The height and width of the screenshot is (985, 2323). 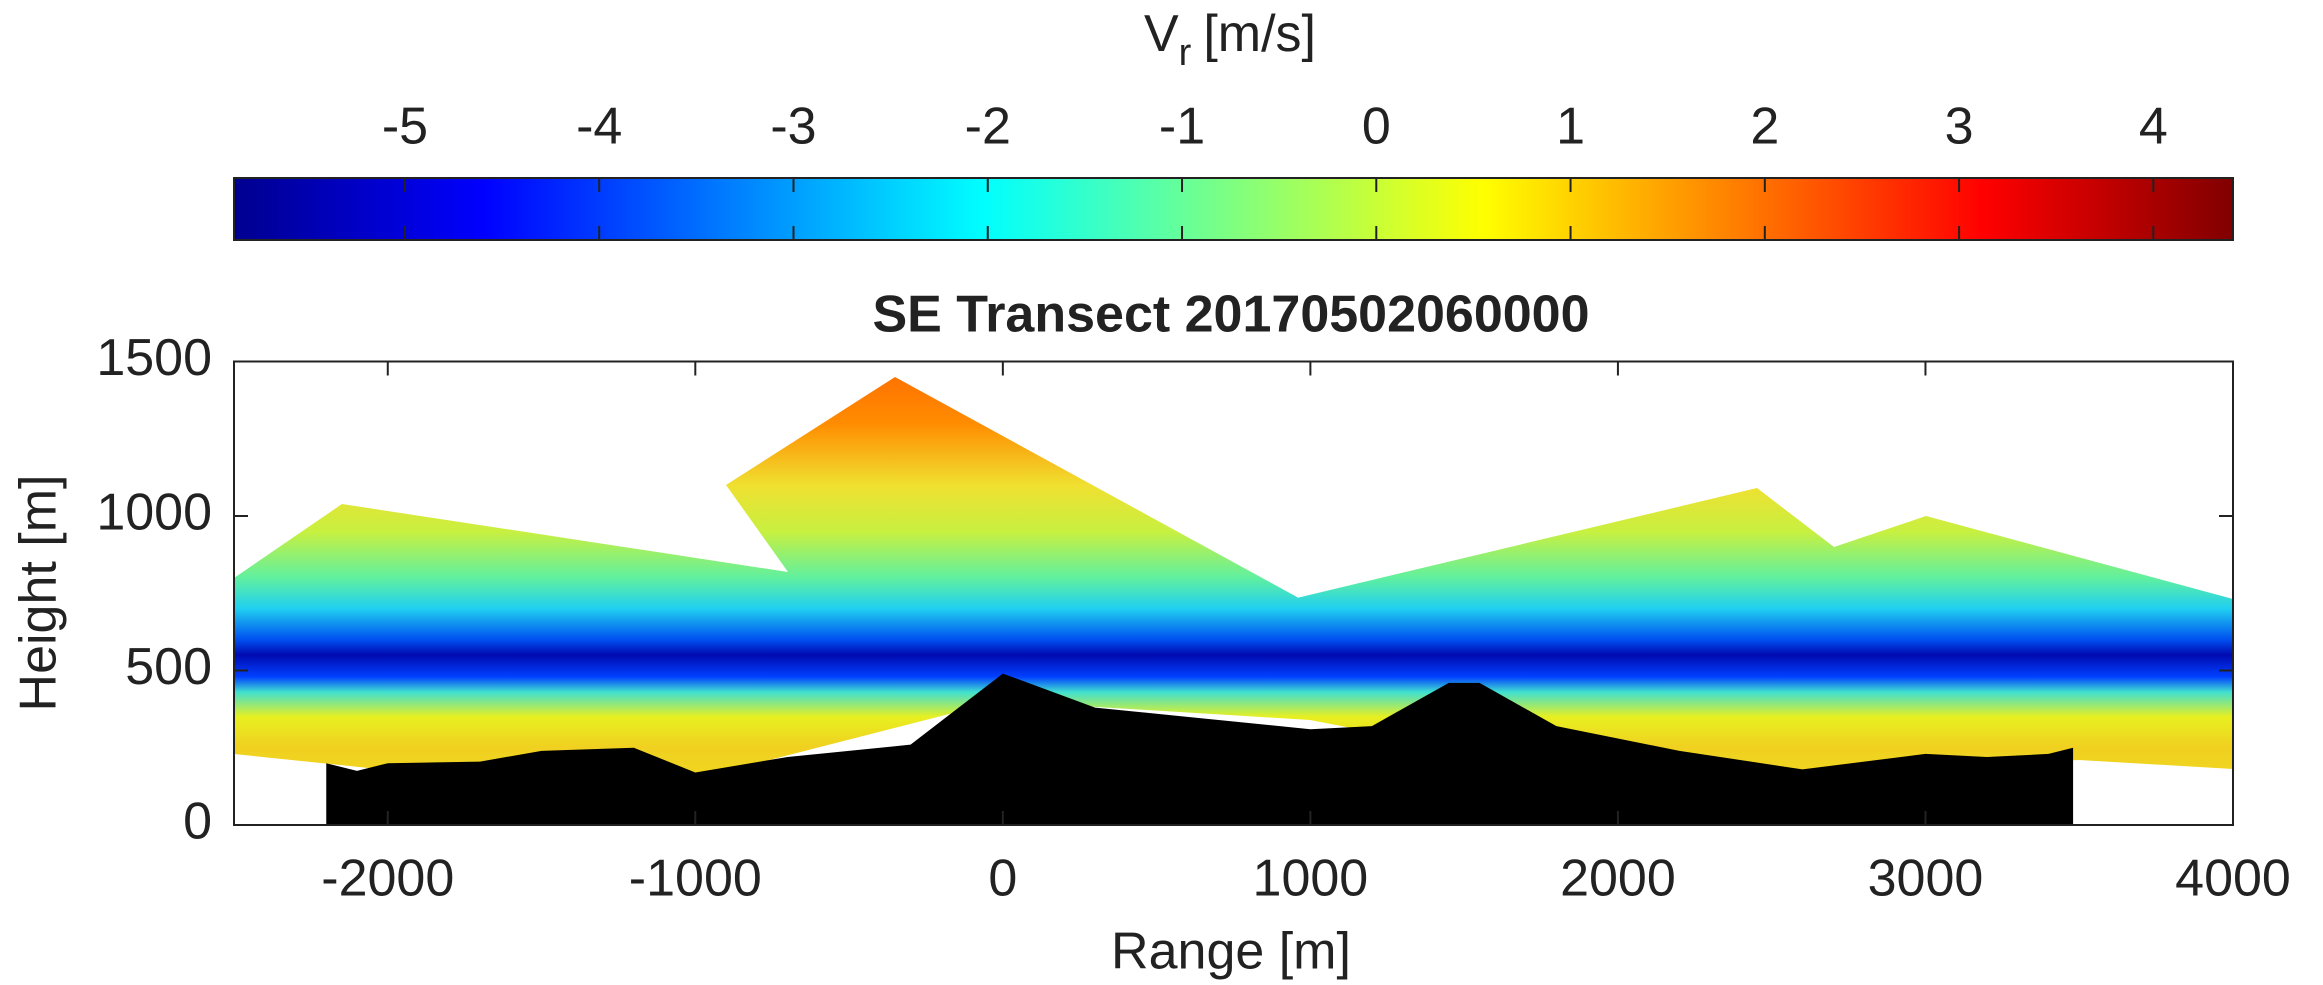 I want to click on colorbar-tick-label: -2, so click(x=988, y=127).